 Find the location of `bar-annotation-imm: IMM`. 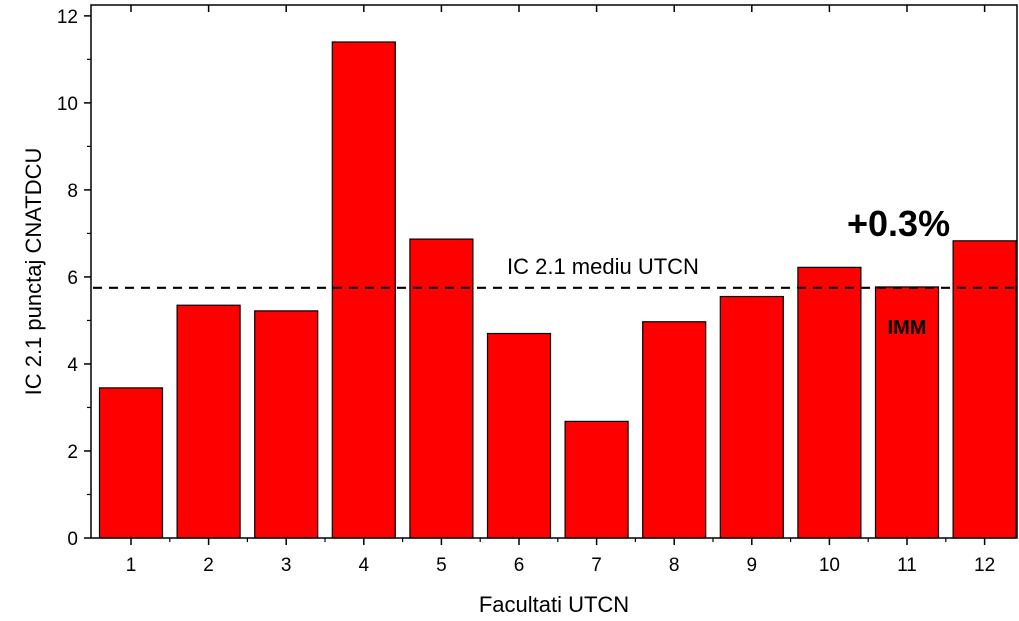

bar-annotation-imm: IMM is located at coordinates (907, 328).